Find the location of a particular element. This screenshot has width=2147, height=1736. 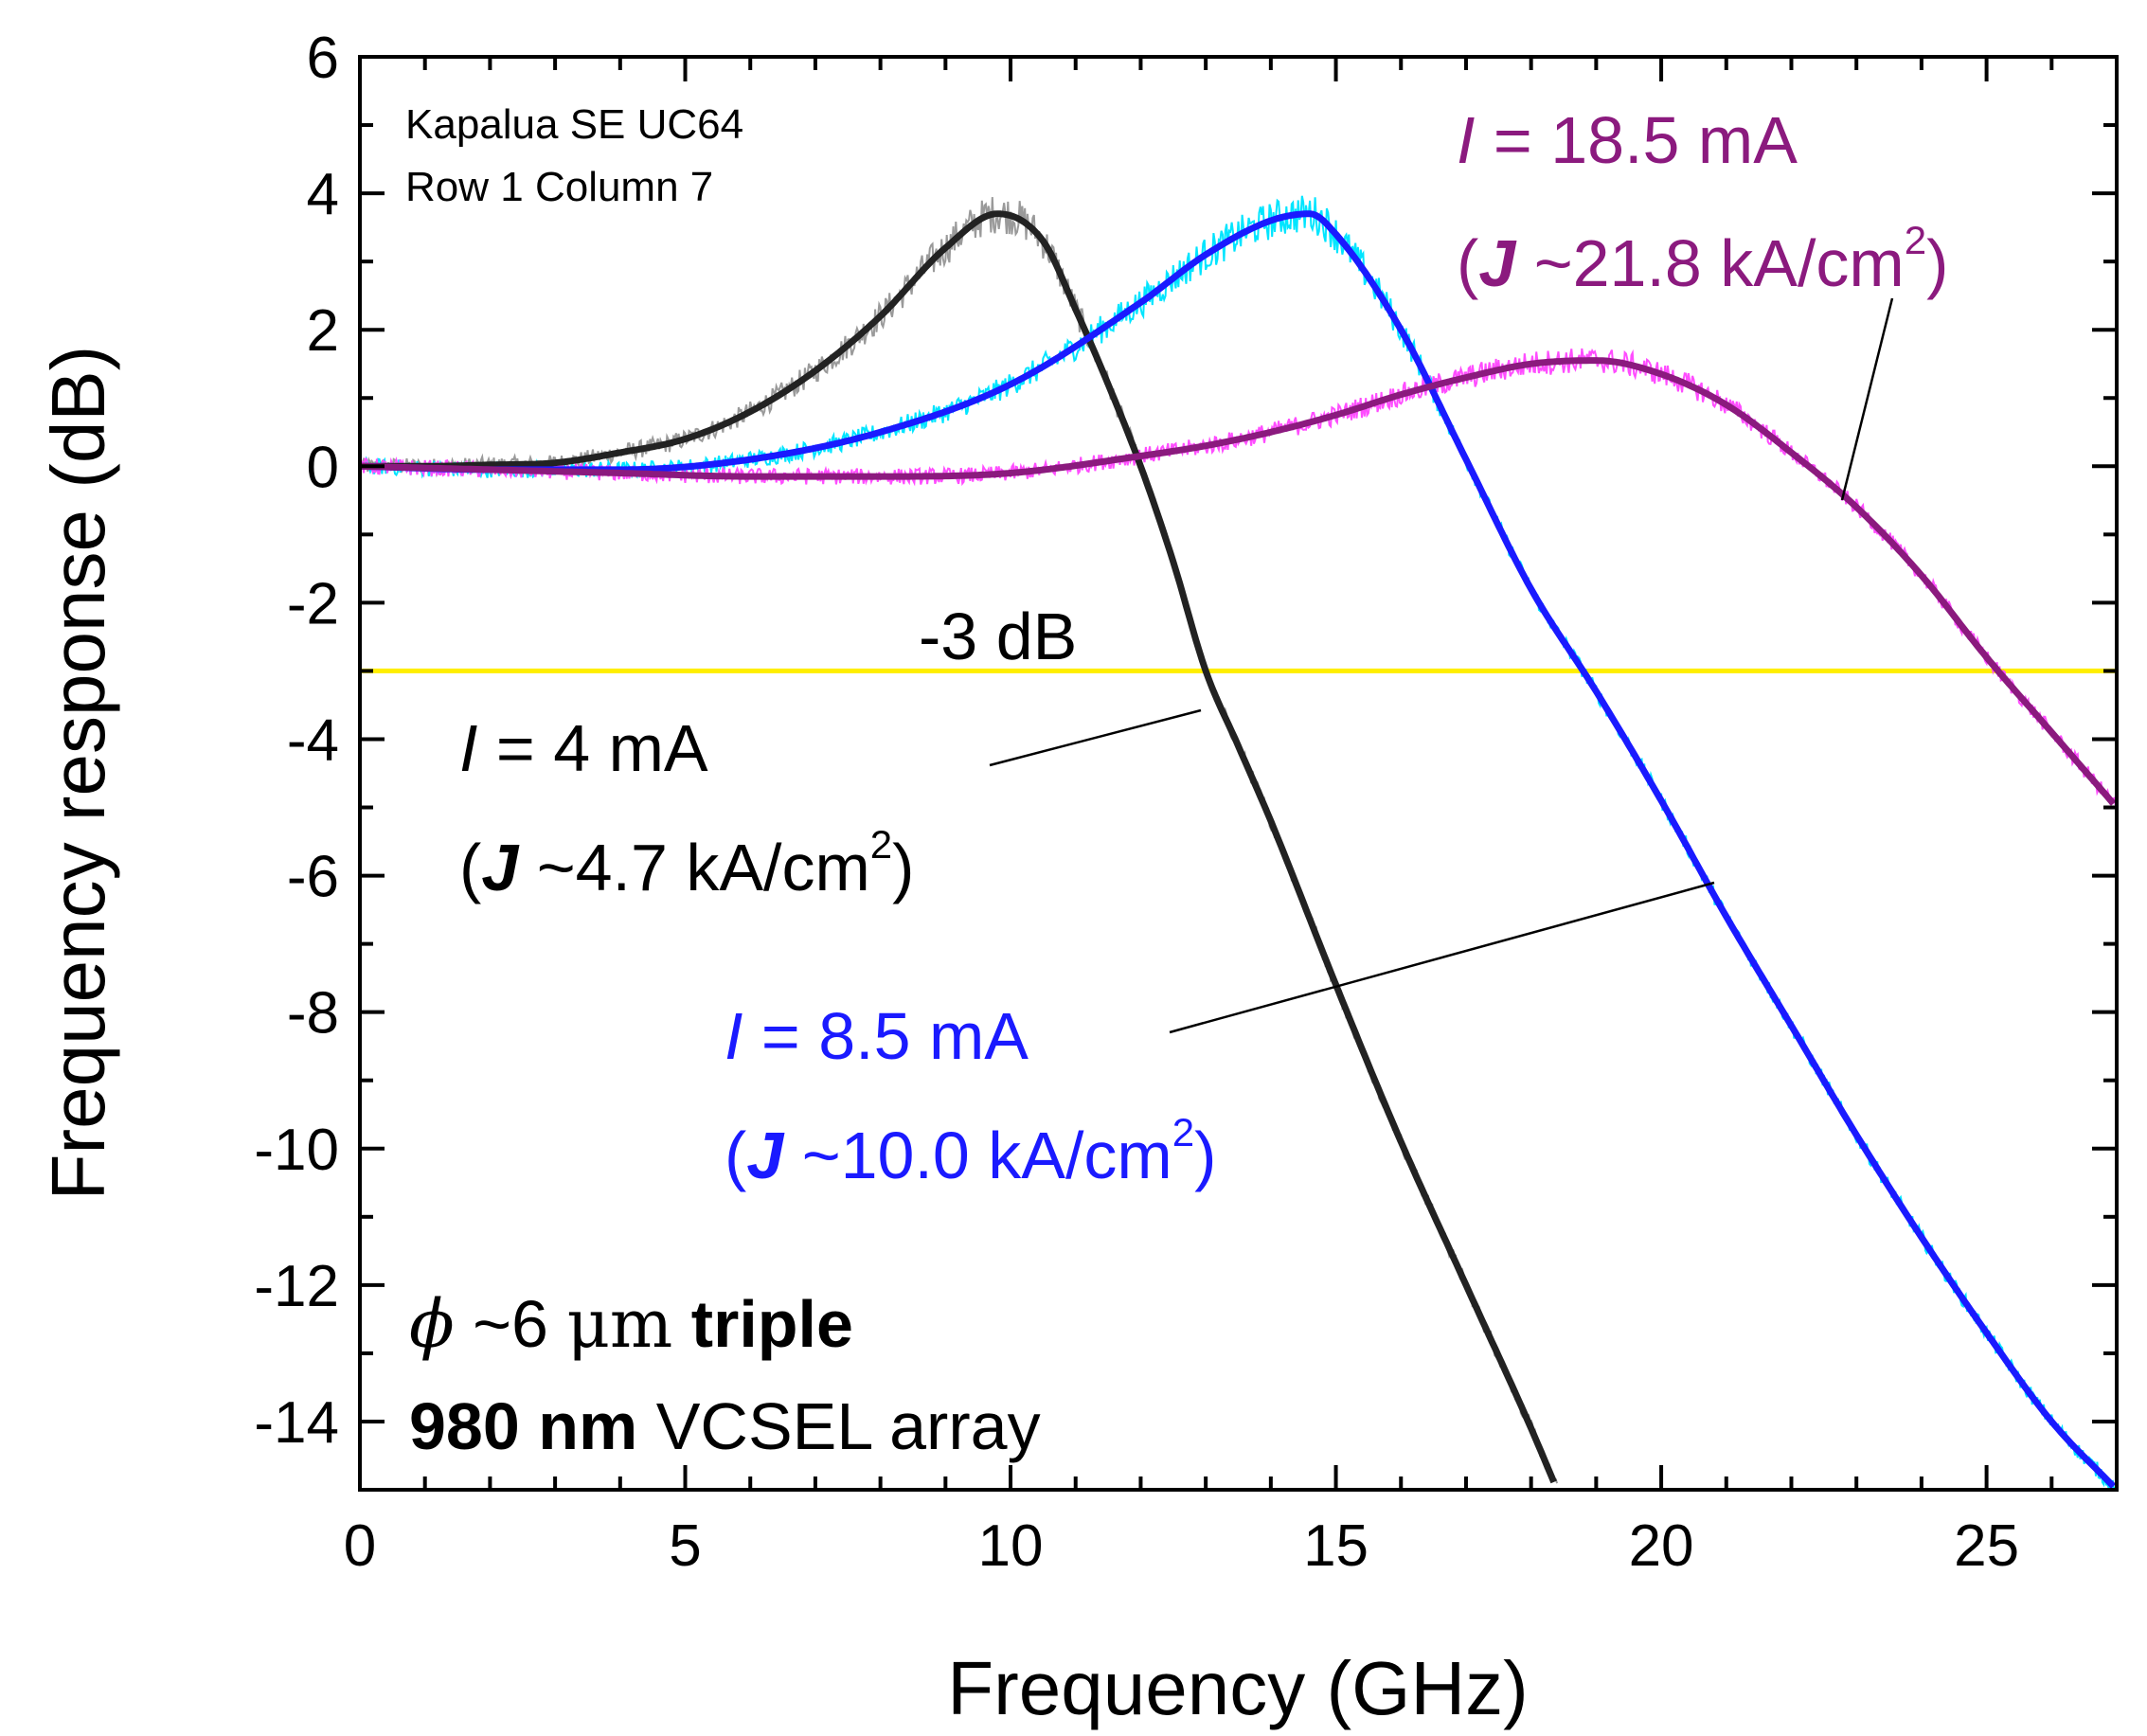

annotation-18p5ma-density: ~21.8 kA/cm is located at coordinates (1710, 263).